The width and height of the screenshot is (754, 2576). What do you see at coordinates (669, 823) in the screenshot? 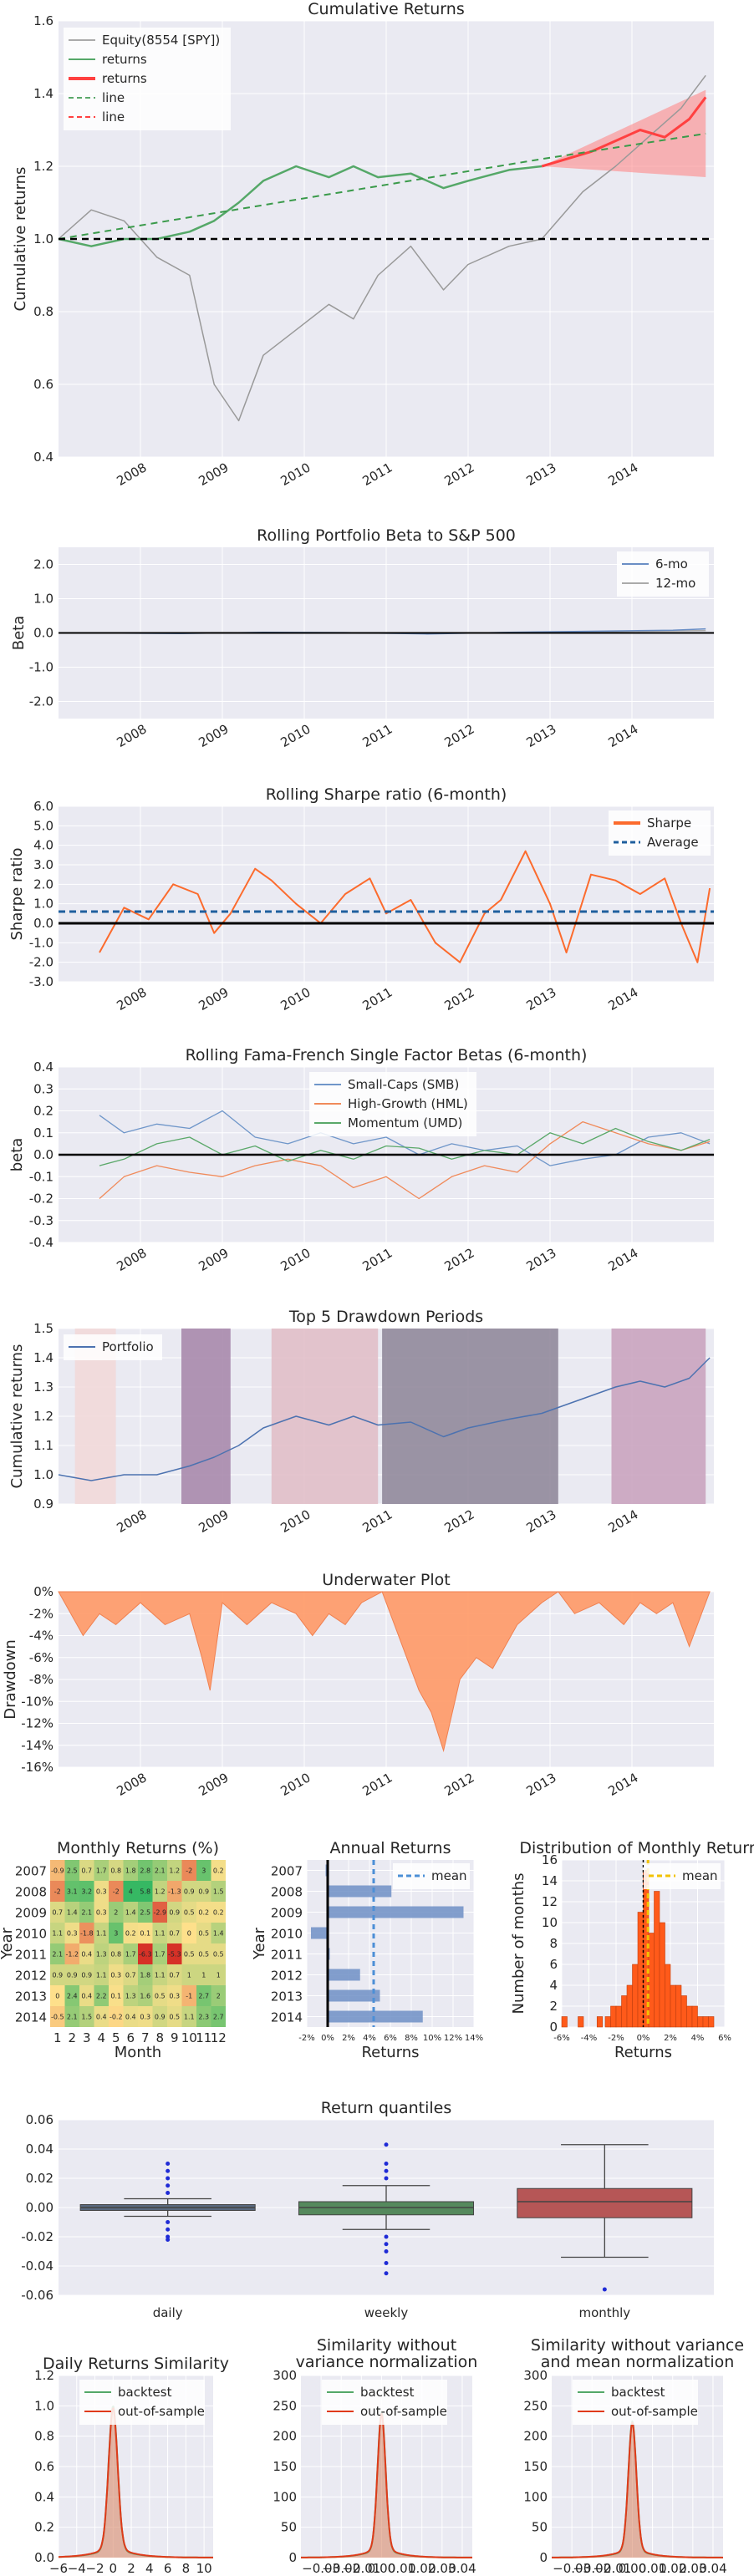
I see `legend-label: Sharpe` at bounding box center [669, 823].